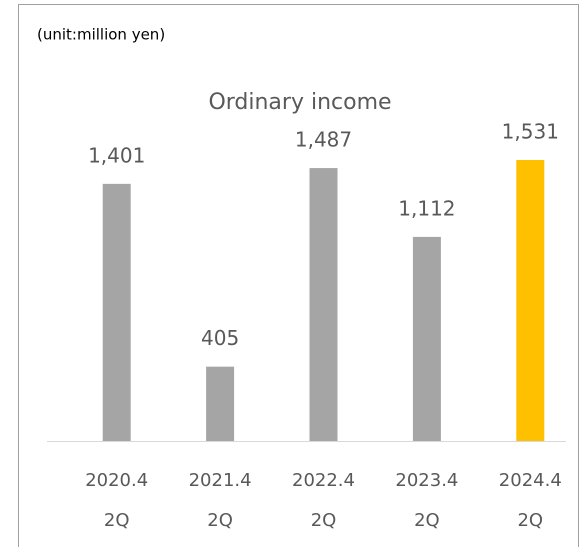  What do you see at coordinates (530, 480) in the screenshot?
I see `x-tick-label: 2024.4` at bounding box center [530, 480].